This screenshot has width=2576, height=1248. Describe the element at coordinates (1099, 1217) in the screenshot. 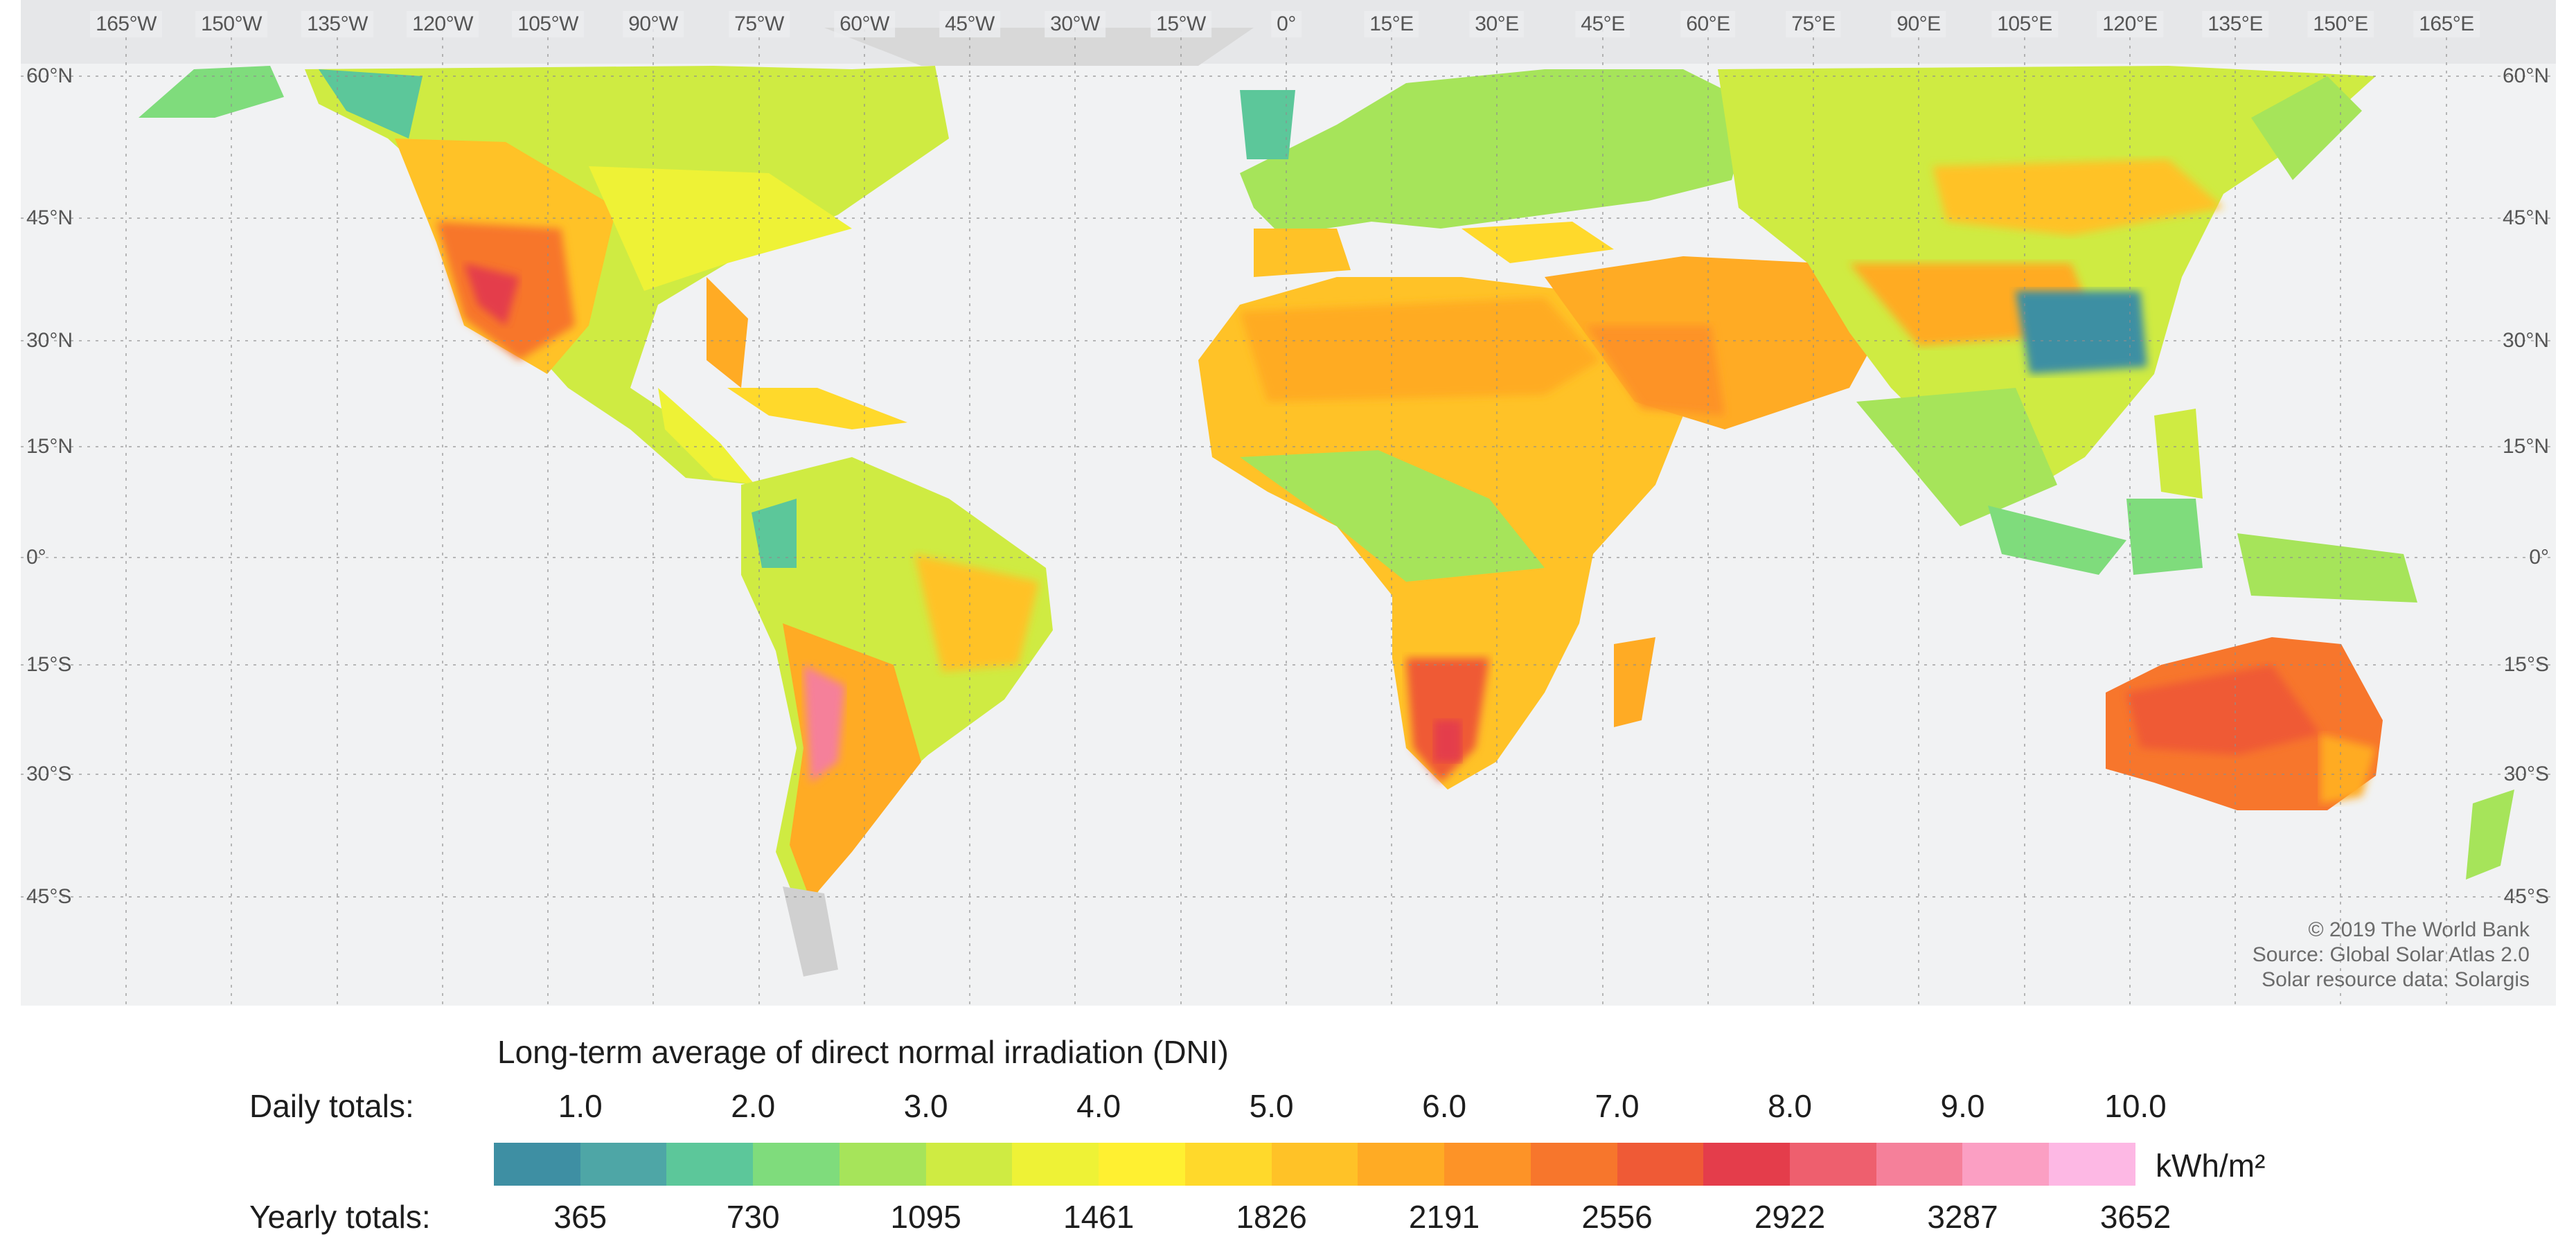

I see `yearly-tick-label: 1461` at that location.